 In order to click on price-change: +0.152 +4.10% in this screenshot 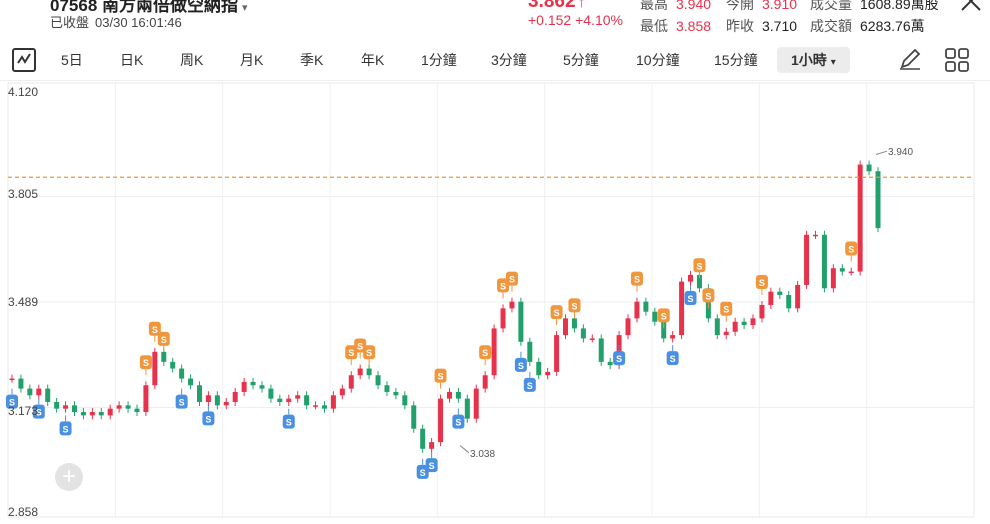, I will do `click(575, 20)`.